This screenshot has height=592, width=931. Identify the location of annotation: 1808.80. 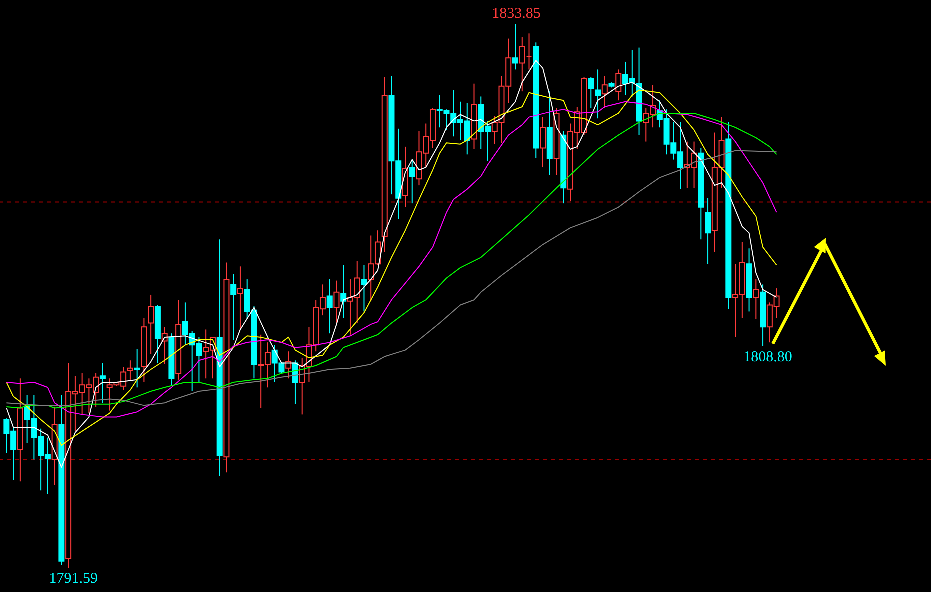
(768, 357).